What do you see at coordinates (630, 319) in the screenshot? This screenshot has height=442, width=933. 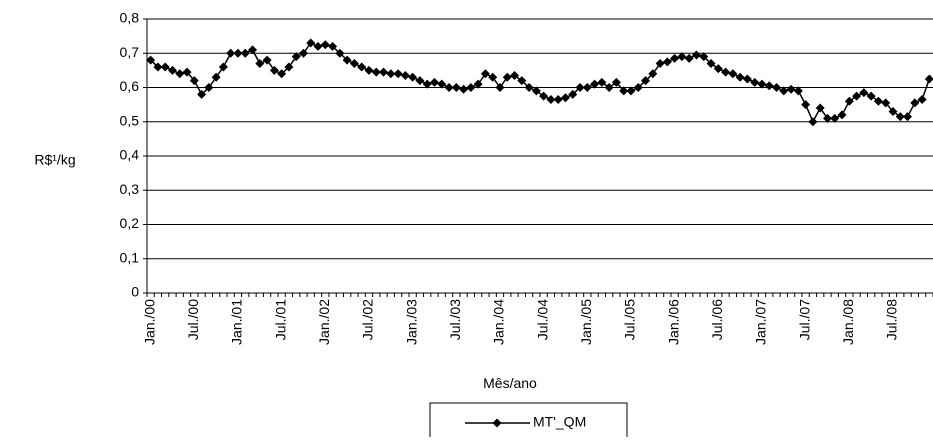 I see `x-tick-label: Jul./05` at bounding box center [630, 319].